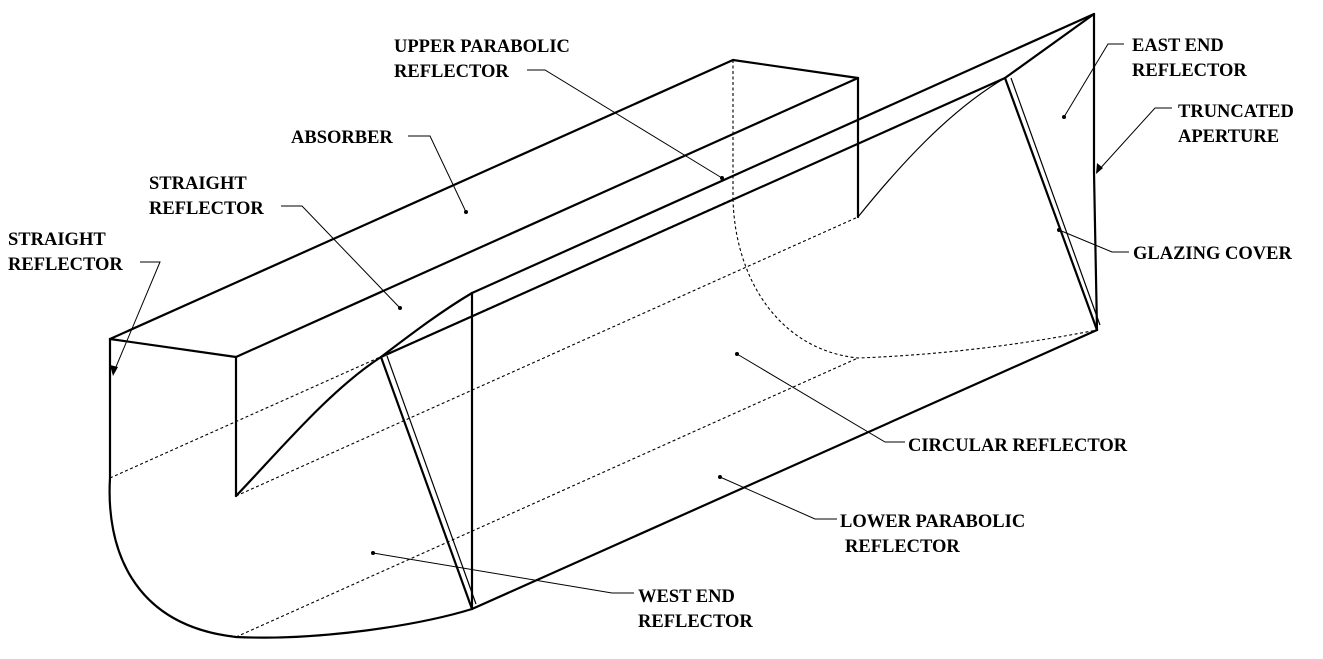 The width and height of the screenshot is (1323, 659). Describe the element at coordinates (484, 59) in the screenshot. I see `label-upper-parabolic-reflector: UPPER PARABOLIC REFLECTOR` at that location.